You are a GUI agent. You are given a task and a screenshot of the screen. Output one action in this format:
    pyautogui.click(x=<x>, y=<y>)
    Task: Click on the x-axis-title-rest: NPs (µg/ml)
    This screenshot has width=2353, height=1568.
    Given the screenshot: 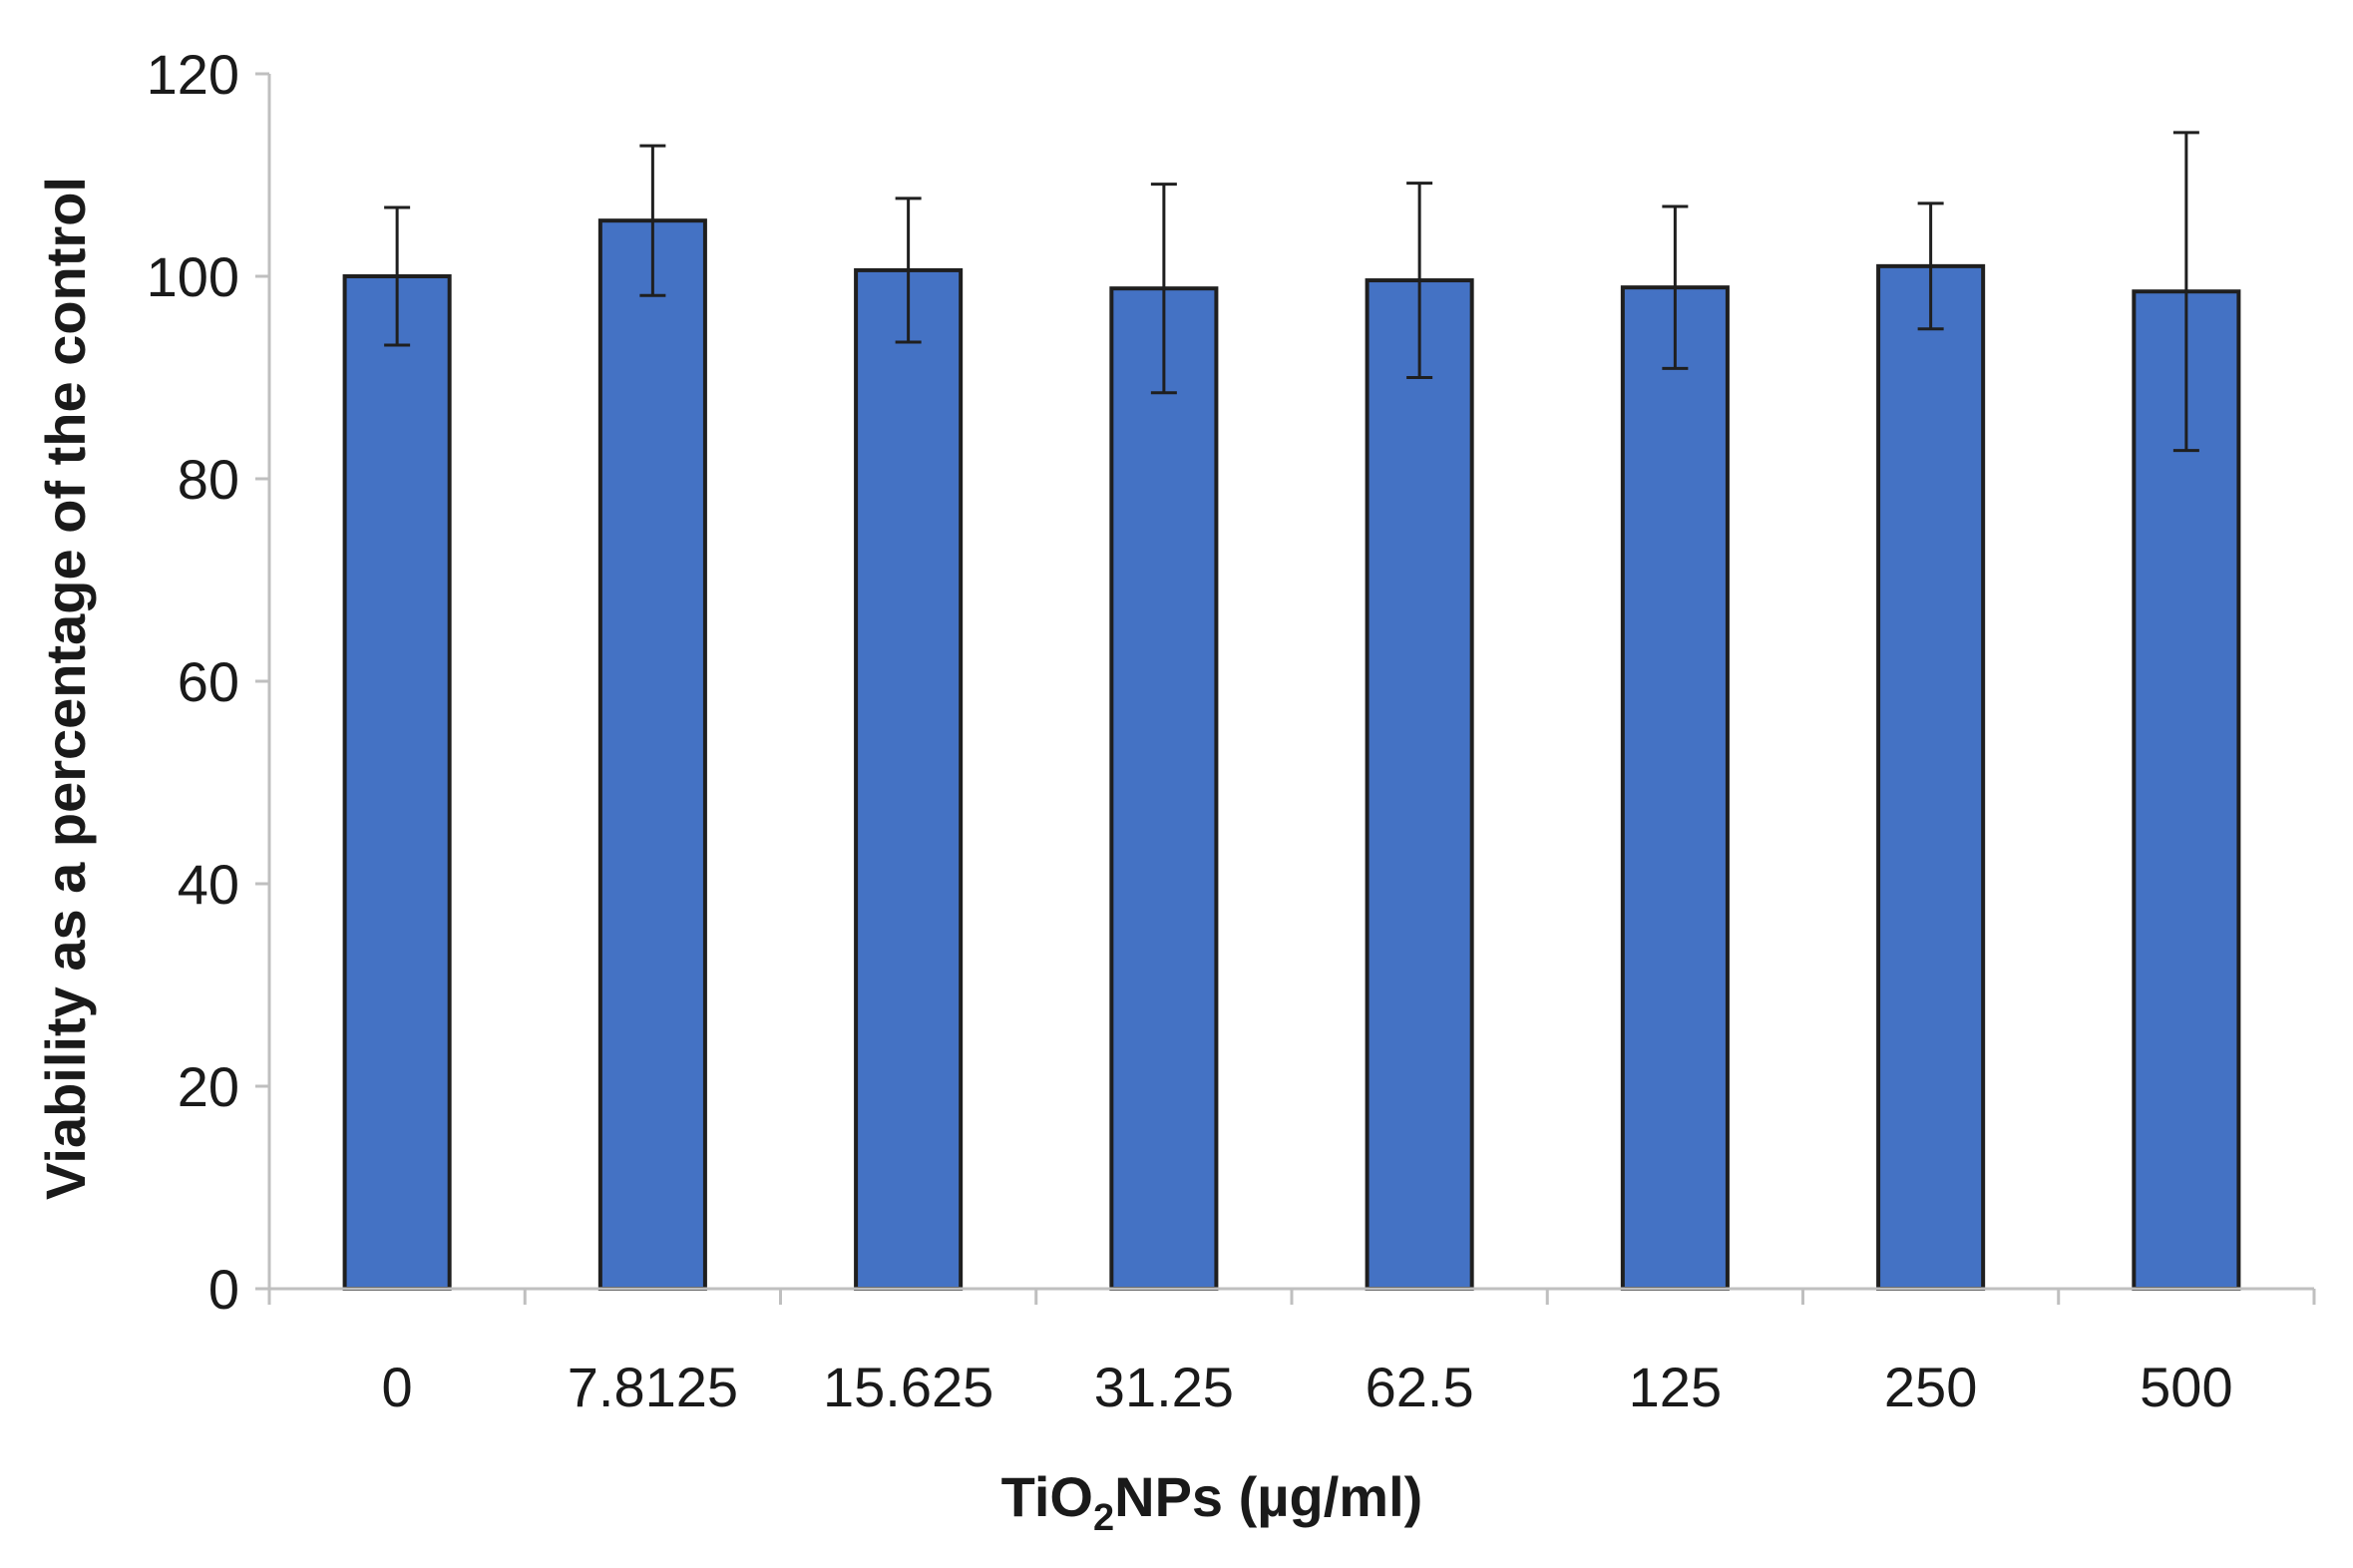 What is the action you would take?
    pyautogui.click(x=1268, y=1496)
    